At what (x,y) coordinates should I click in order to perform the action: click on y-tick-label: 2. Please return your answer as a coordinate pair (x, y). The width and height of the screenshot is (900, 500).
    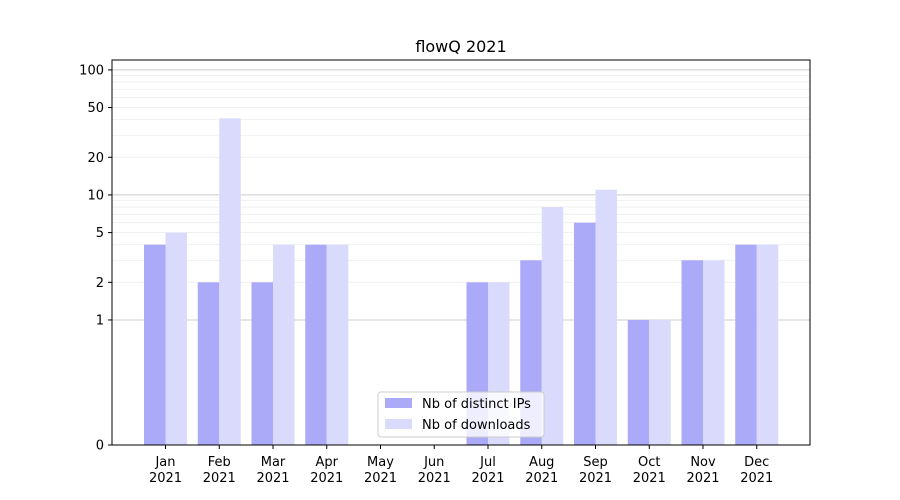
    Looking at the image, I should click on (100, 283).